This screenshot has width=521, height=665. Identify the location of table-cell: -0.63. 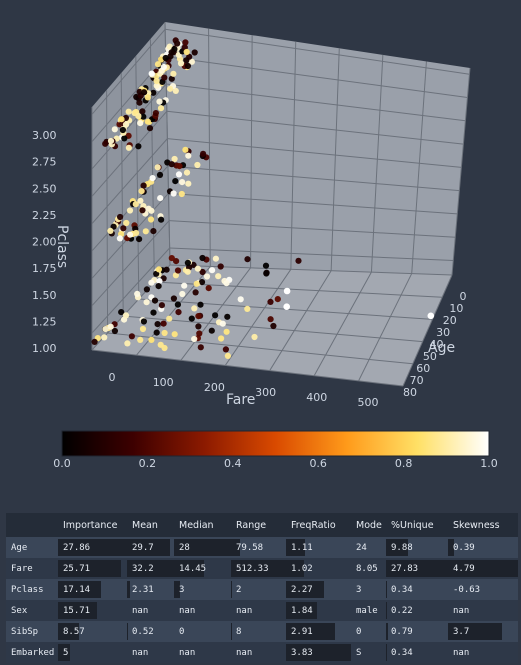
(483, 589).